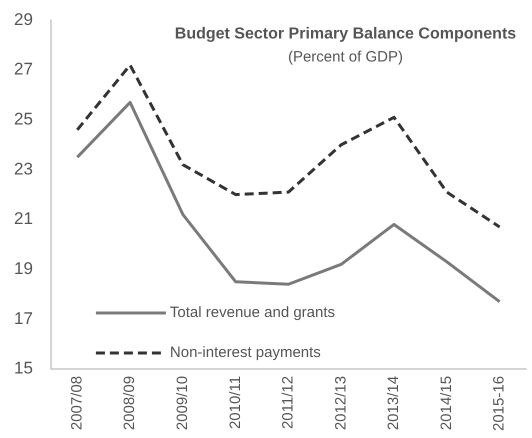 The image size is (532, 438). Describe the element at coordinates (345, 57) in the screenshot. I see `text: (Percent of GDP)` at that location.